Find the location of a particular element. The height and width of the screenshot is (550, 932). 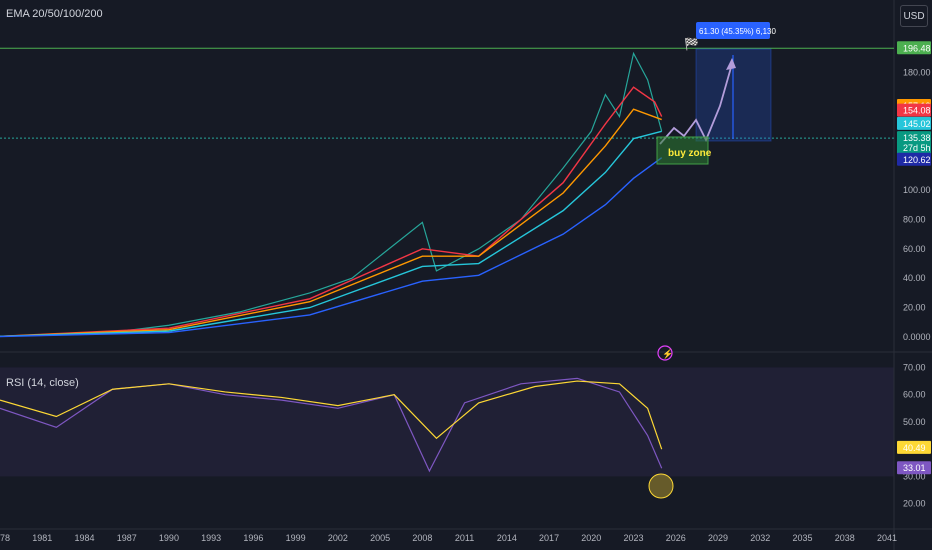

time-tick-label: 2029 is located at coordinates (718, 538).